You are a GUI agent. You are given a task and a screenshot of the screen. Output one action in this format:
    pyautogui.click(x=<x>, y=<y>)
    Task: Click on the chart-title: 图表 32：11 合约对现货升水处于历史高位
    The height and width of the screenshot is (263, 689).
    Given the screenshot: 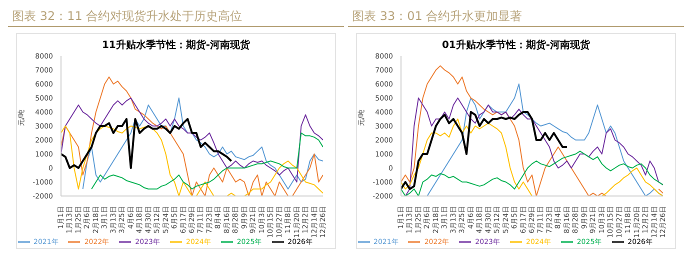 What is the action you would take?
    pyautogui.click(x=176, y=17)
    